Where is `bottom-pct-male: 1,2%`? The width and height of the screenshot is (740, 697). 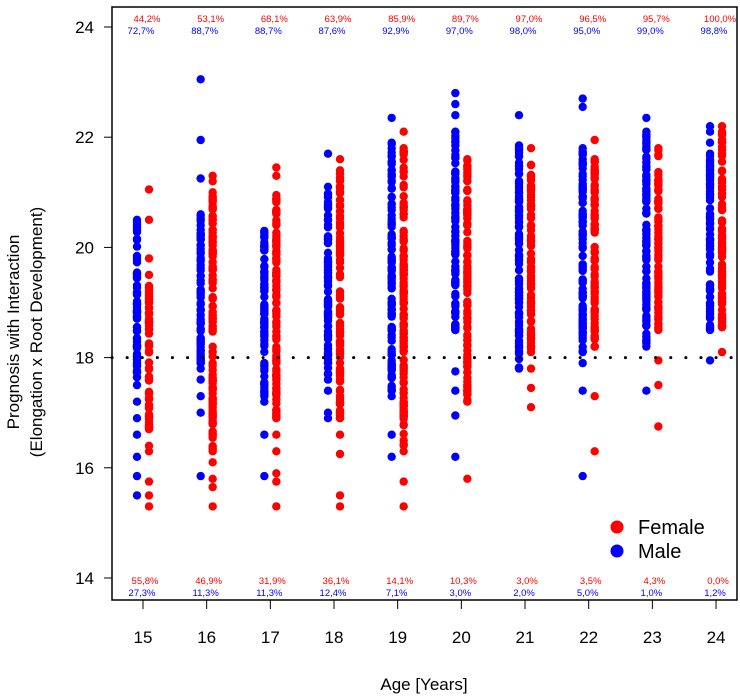 bottom-pct-male: 1,2% is located at coordinates (715, 593).